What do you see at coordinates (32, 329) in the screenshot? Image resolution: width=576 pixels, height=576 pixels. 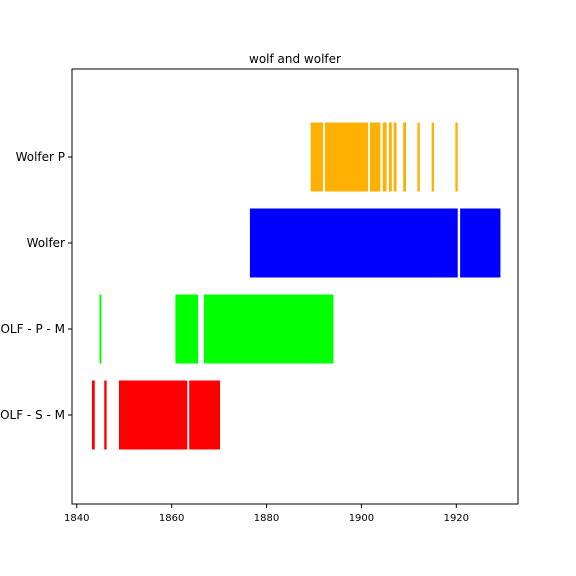 I see `y-category-label-1: OLF - P - M` at bounding box center [32, 329].